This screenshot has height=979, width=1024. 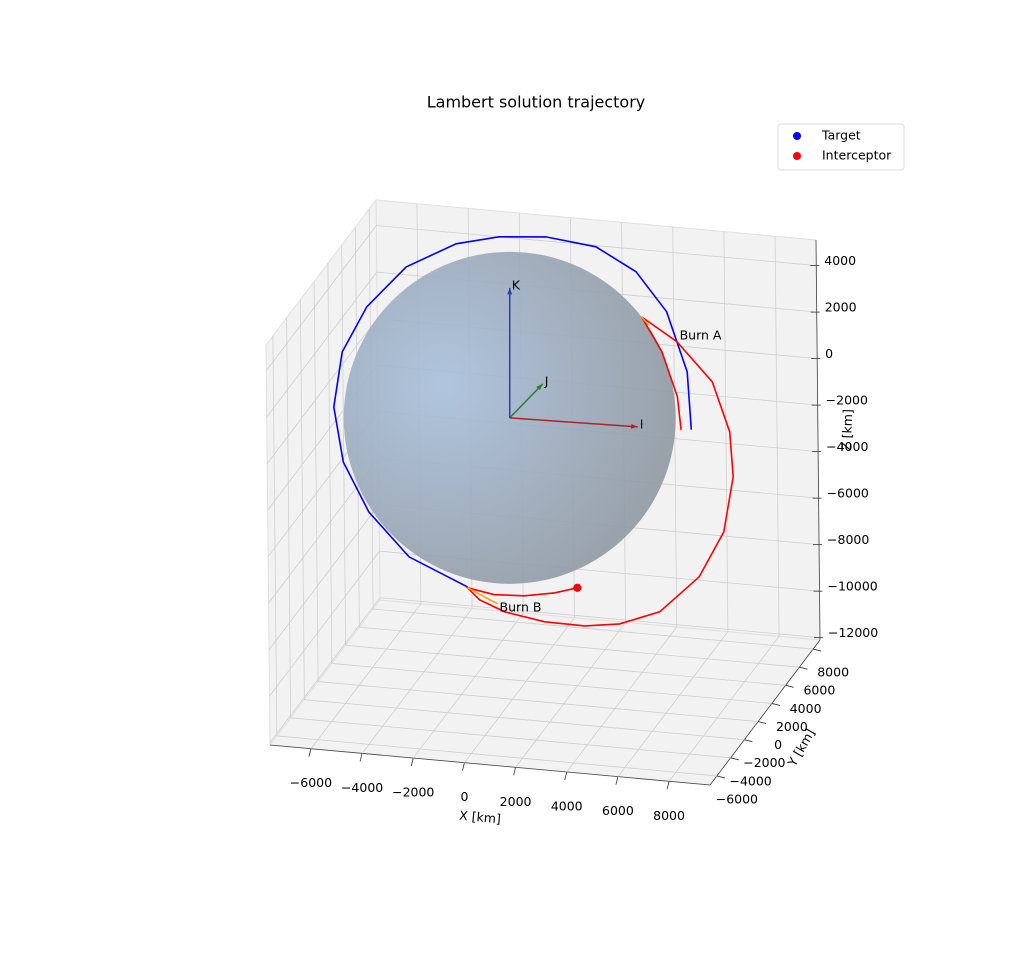 I want to click on z-tick-label: −2000, so click(x=847, y=400).